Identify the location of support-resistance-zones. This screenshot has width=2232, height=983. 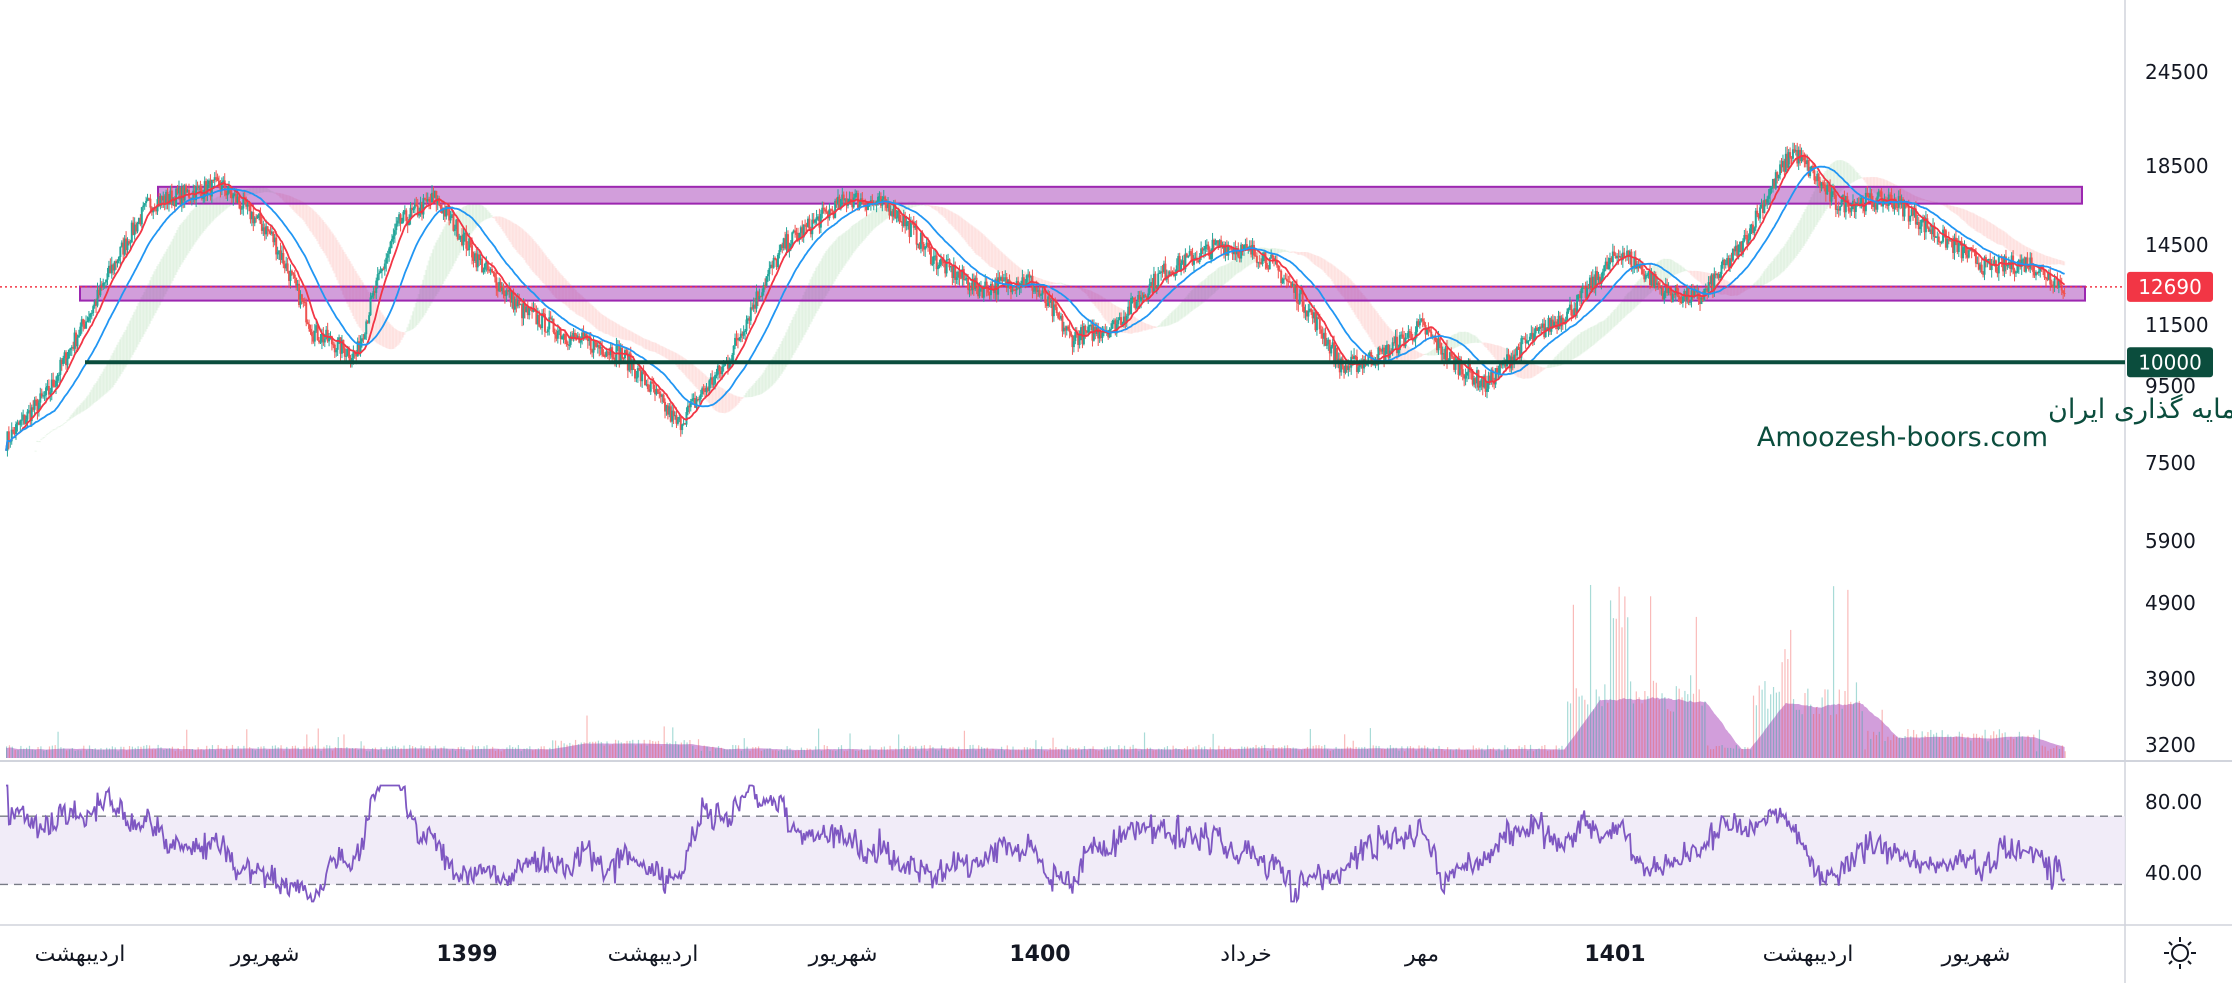
(1082, 243).